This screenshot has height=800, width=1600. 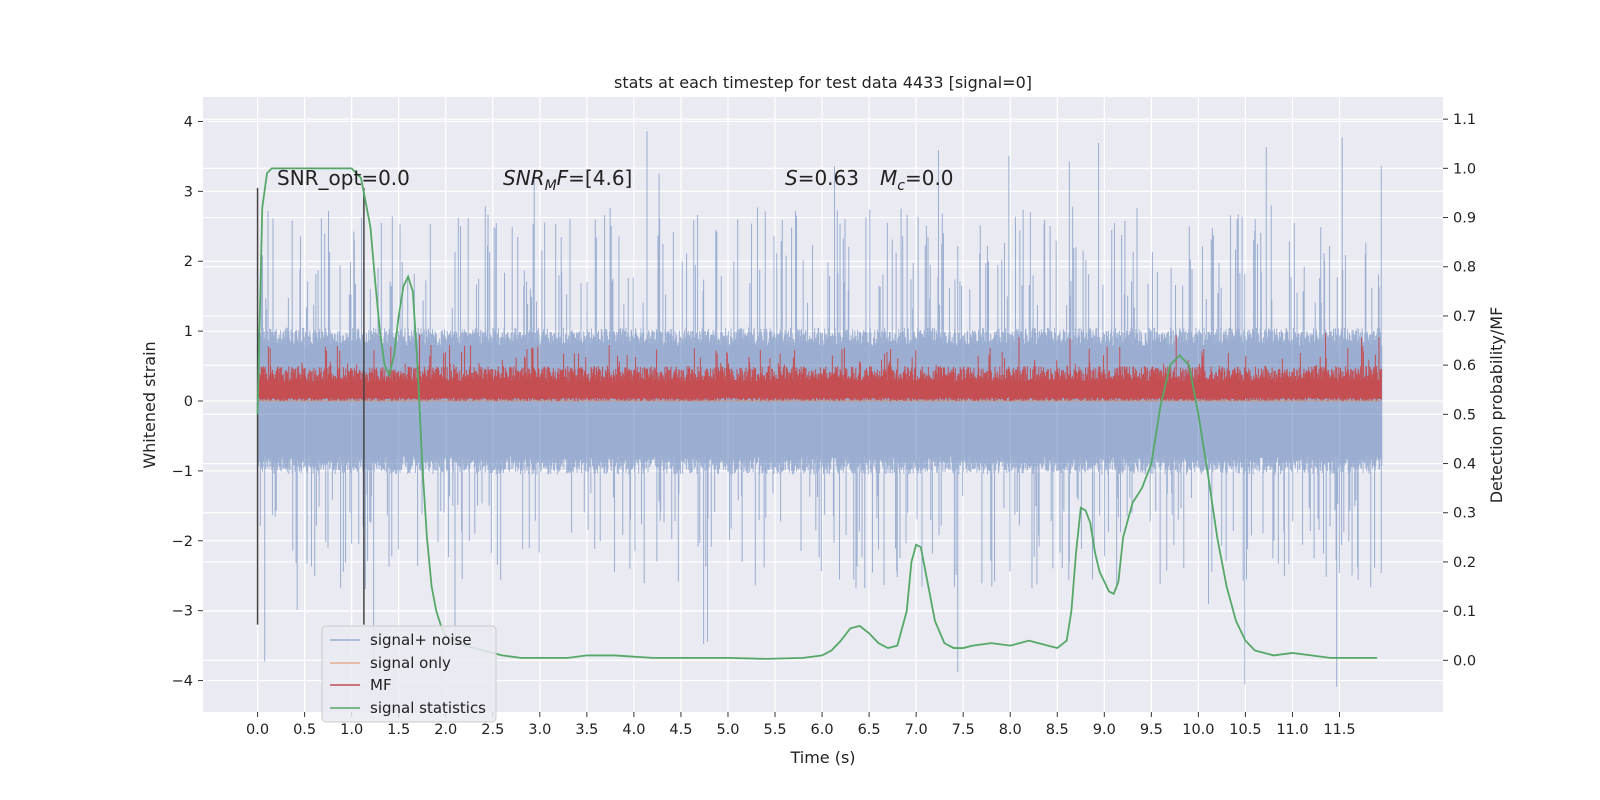 What do you see at coordinates (586, 730) in the screenshot?
I see `x-tick-label: 3.5` at bounding box center [586, 730].